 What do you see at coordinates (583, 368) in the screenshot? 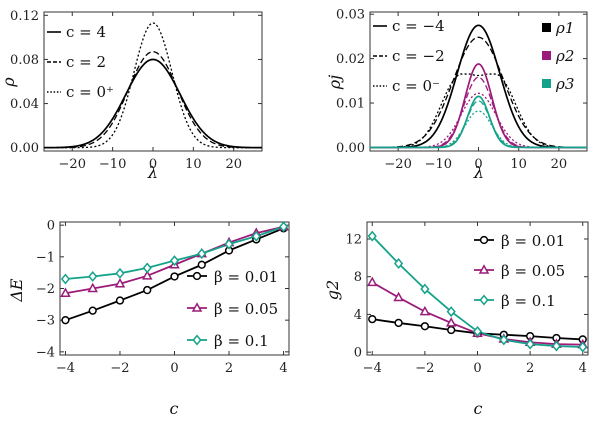
I see `x-tick-label: 4` at bounding box center [583, 368].